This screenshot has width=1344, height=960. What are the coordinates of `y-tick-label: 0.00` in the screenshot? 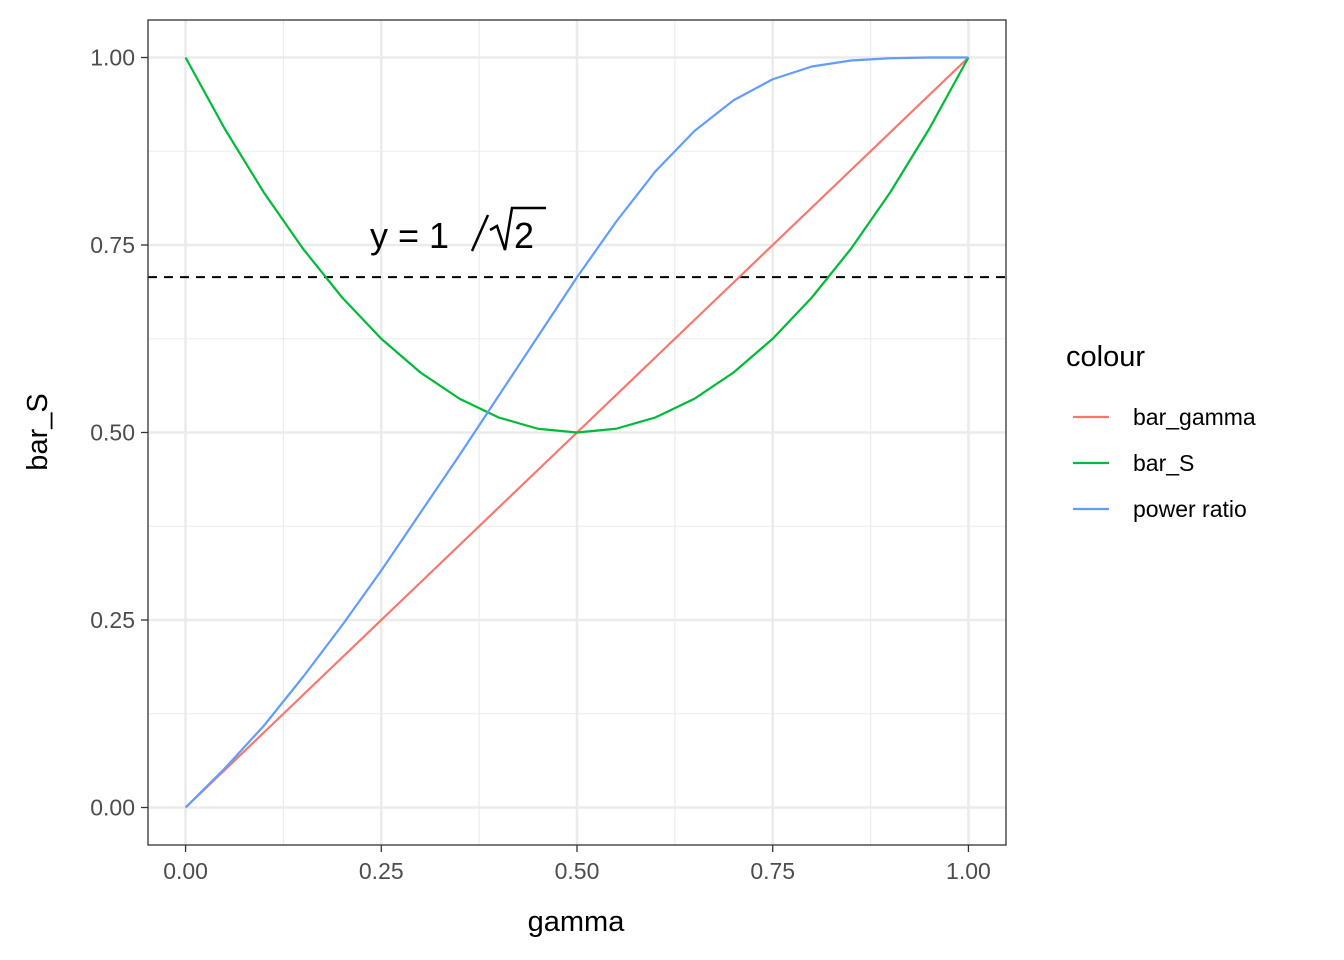 It's located at (112, 808).